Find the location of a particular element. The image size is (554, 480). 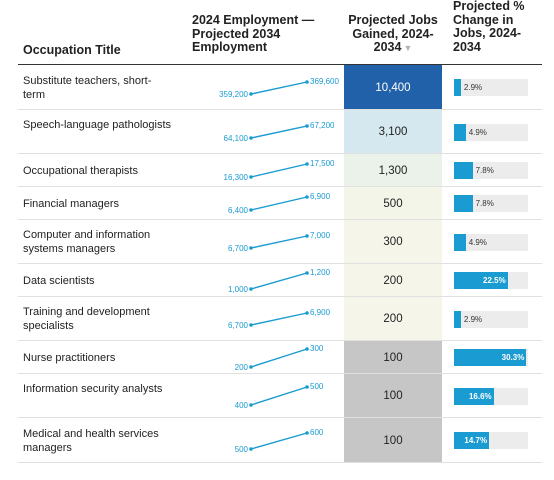

jobs-gained-cell: 500 is located at coordinates (393, 203).